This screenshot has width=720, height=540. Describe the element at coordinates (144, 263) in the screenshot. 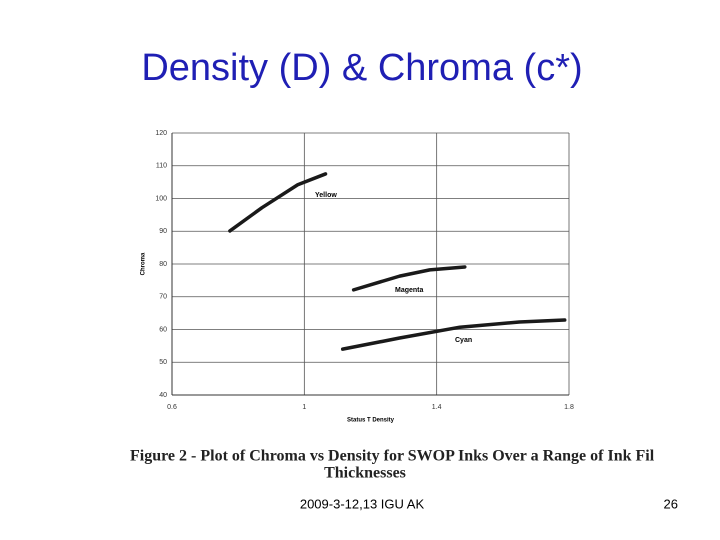

I see `y-axis-label: Chroma` at that location.